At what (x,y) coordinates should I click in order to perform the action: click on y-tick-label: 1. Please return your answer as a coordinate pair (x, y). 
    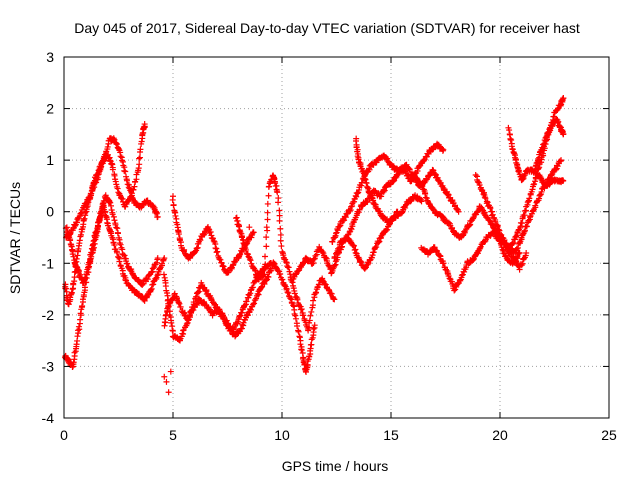
    Looking at the image, I should click on (50, 160).